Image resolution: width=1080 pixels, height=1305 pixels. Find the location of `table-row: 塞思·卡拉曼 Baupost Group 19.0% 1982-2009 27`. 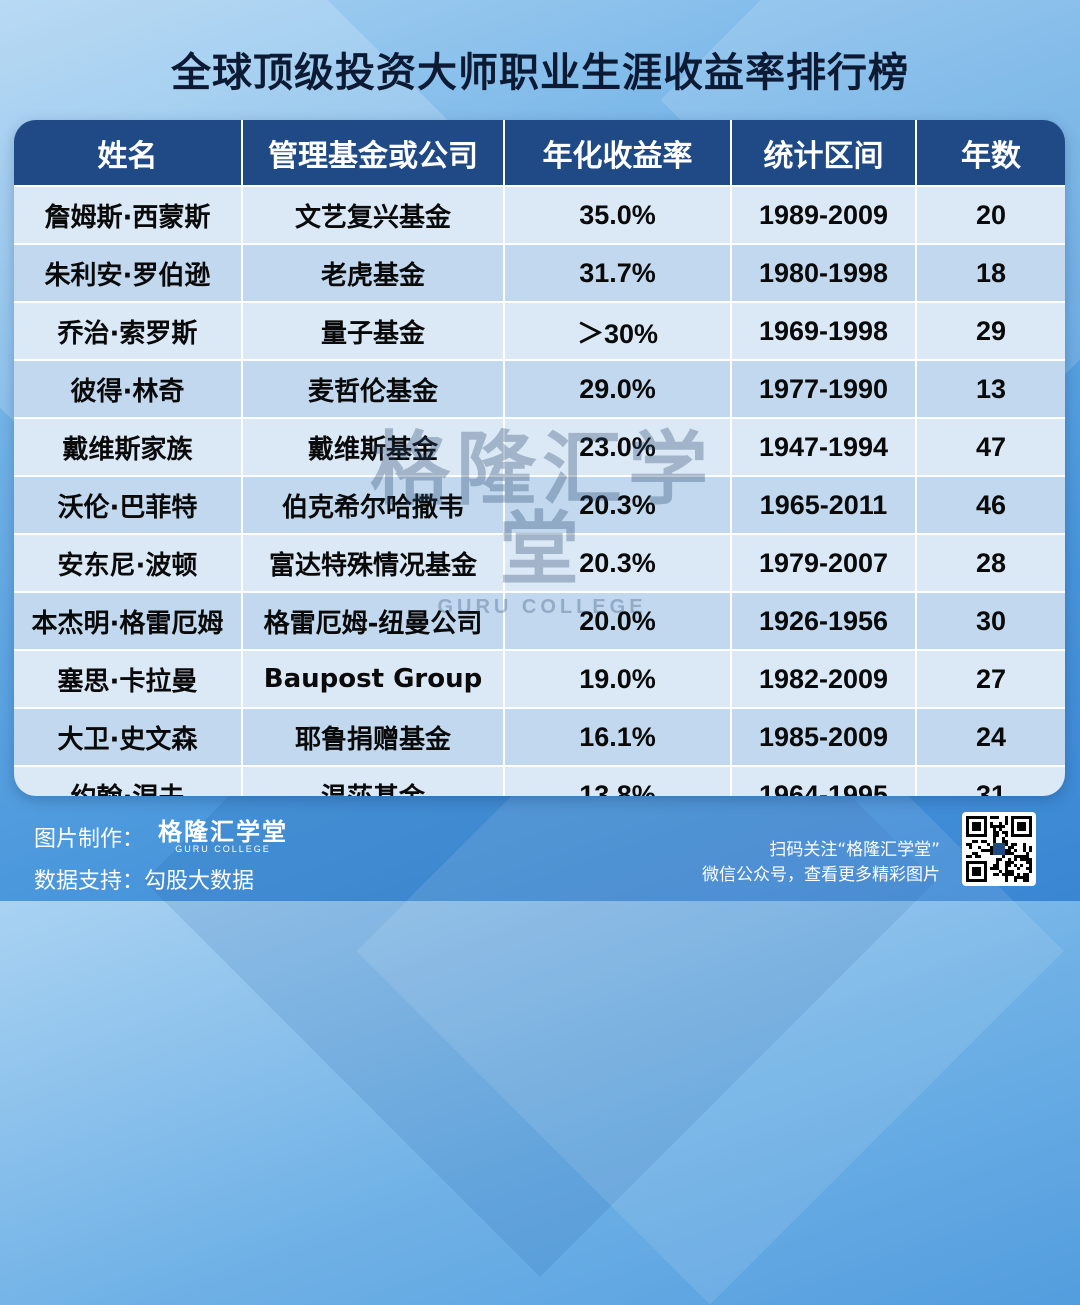

table-row: 塞思·卡拉曼 Baupost Group 19.0% 1982-2009 27 is located at coordinates (539, 678).